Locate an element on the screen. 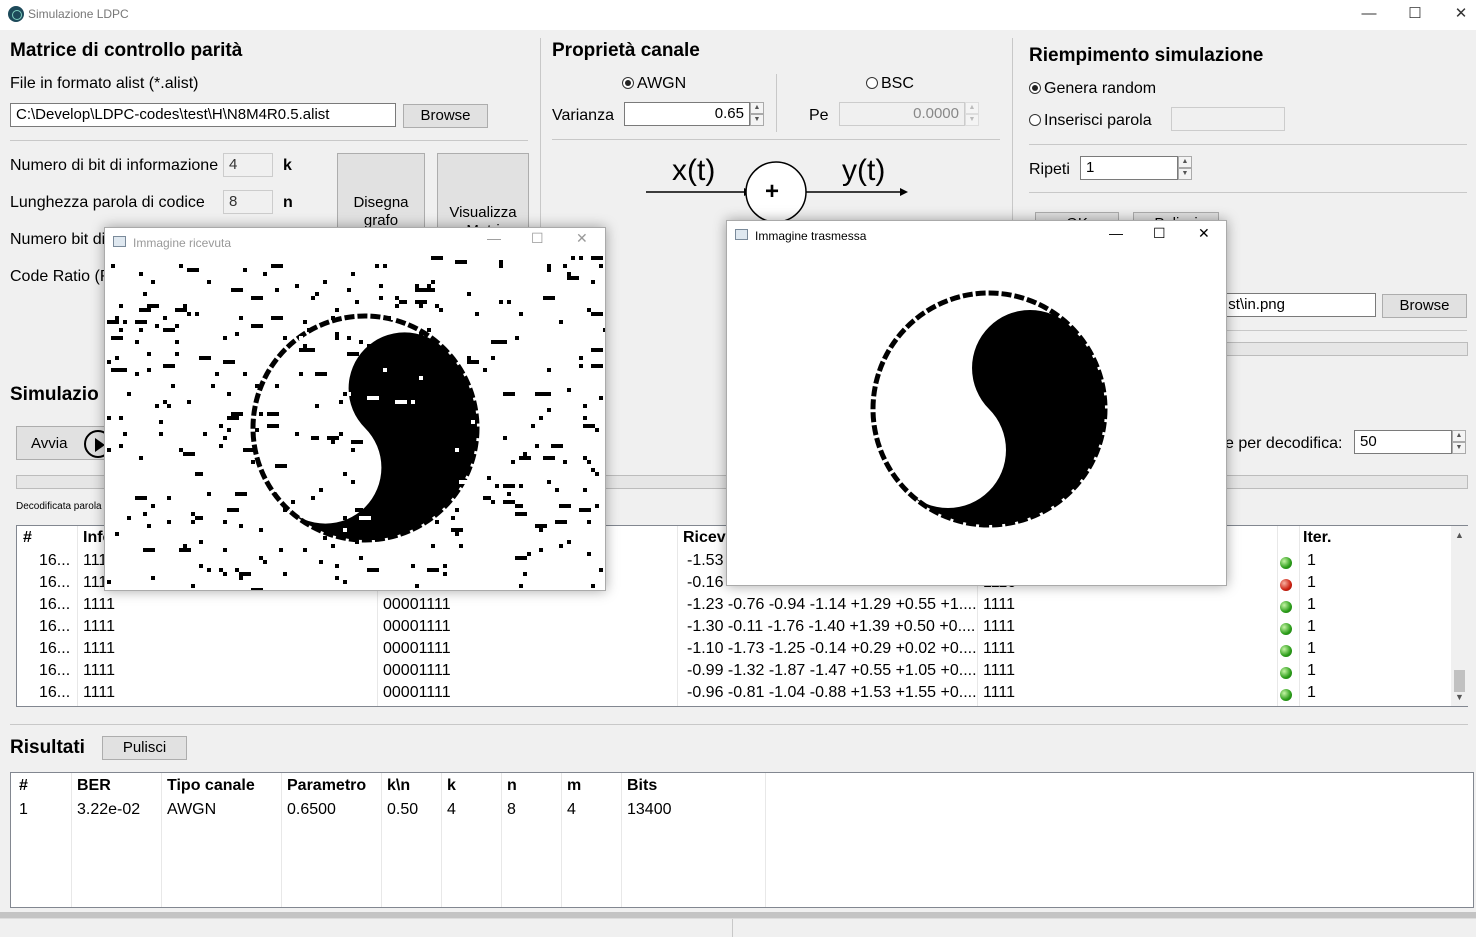 This screenshot has height=937, width=1476. table-scrollbar: ▲ ▼ is located at coordinates (1459, 616).